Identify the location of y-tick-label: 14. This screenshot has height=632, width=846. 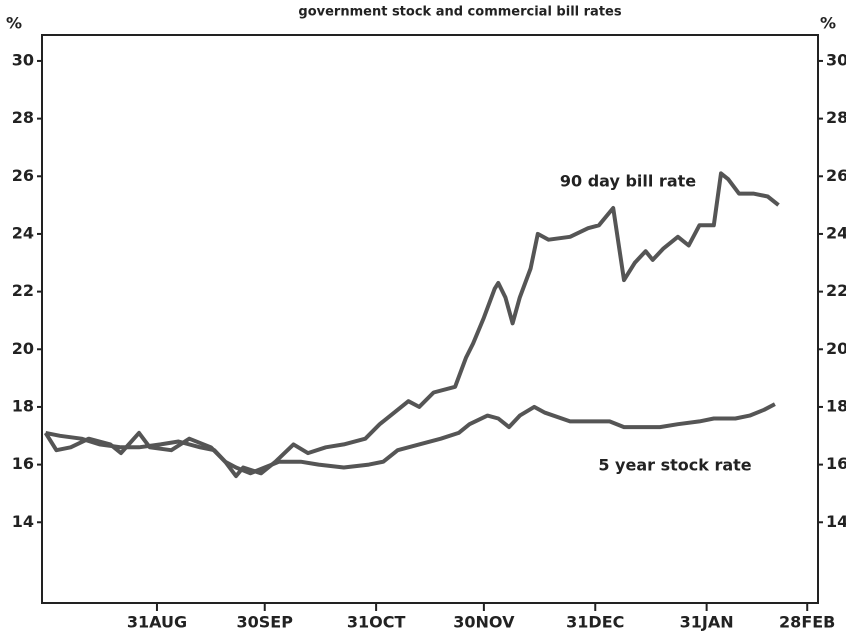
(23, 521).